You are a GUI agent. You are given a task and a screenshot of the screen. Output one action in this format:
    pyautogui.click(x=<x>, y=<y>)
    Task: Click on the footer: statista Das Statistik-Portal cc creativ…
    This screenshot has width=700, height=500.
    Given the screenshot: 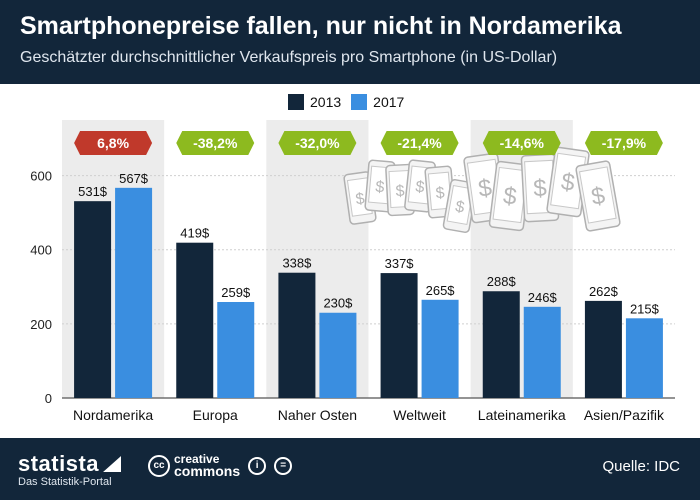 What is the action you would take?
    pyautogui.click(x=350, y=469)
    